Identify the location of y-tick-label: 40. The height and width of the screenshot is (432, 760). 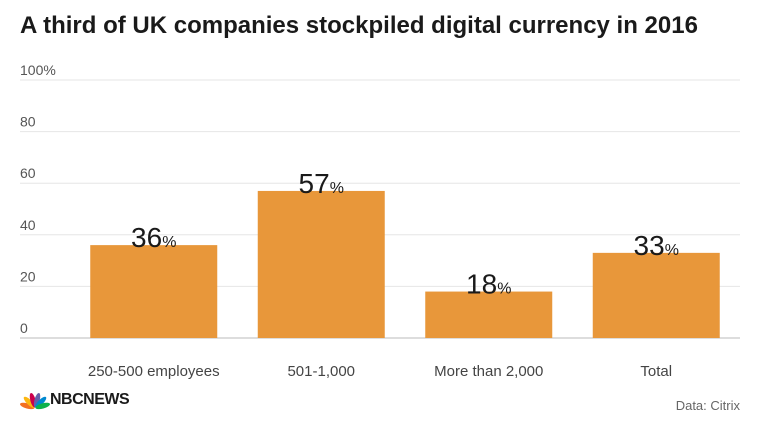
(28, 225).